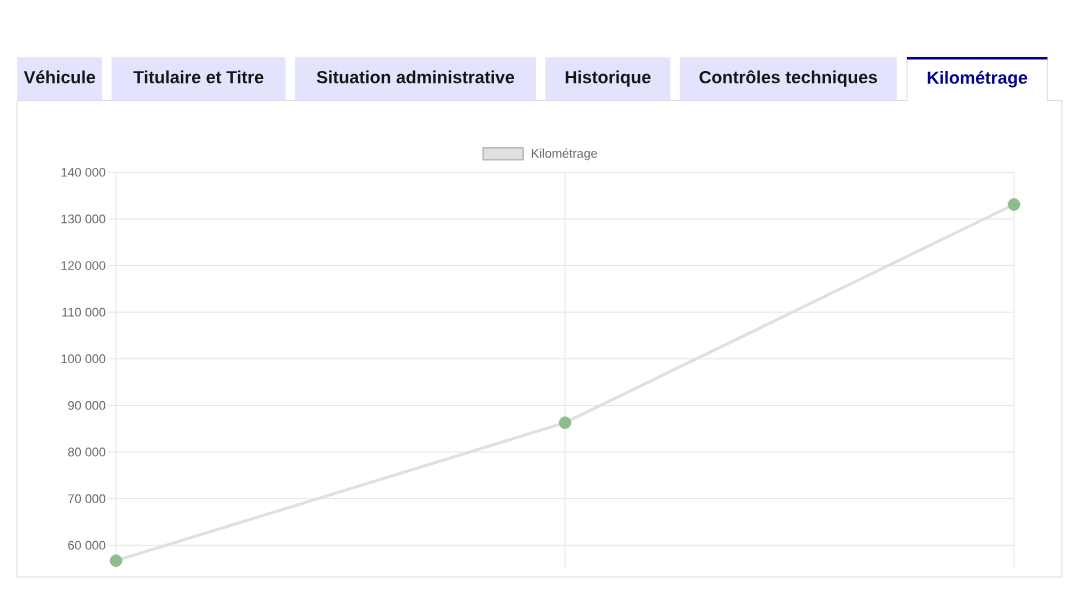 The image size is (1080, 597). I want to click on text: Titulaire et Titre, so click(198, 77).